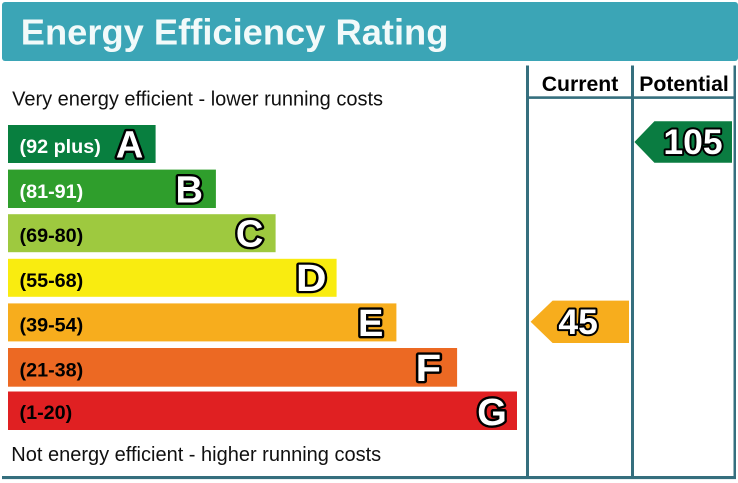 The width and height of the screenshot is (738, 483). I want to click on svg-text: (81-91), so click(52, 192).